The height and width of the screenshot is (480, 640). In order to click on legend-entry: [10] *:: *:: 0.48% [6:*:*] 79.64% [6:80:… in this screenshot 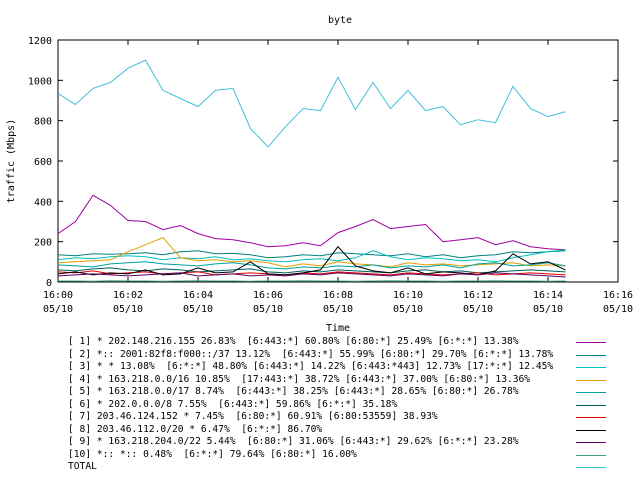, I will do `click(353, 455)`.